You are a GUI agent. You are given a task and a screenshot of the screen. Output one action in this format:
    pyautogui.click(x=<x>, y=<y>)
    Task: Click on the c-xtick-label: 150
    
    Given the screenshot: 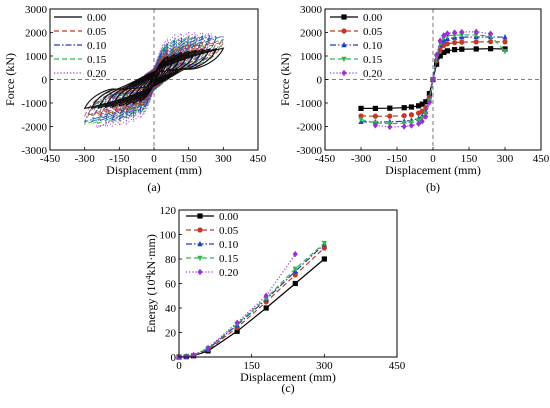 What is the action you would take?
    pyautogui.click(x=251, y=366)
    